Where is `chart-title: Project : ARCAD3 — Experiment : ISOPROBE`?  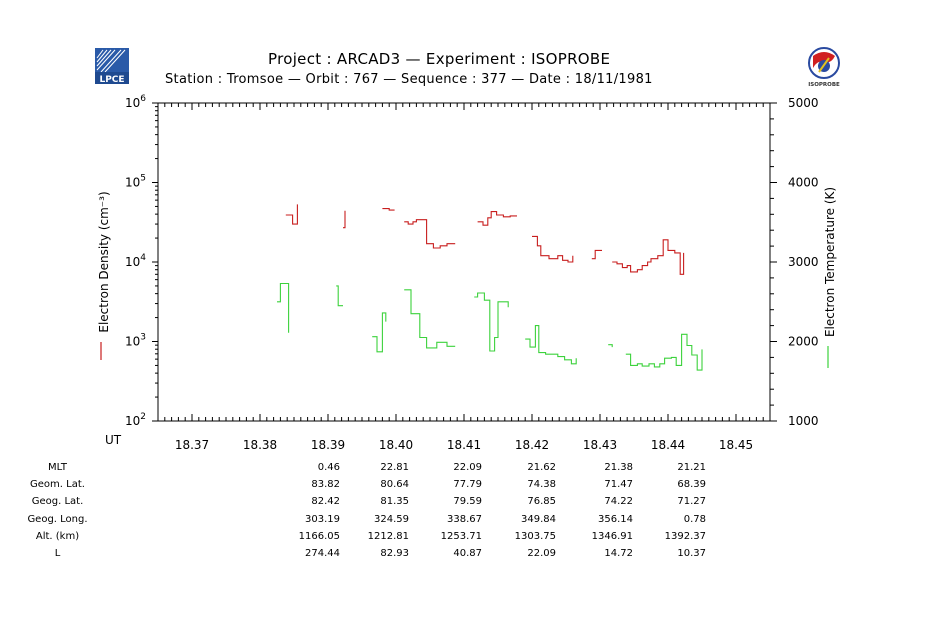
chart-title: Project : ARCAD3 — Experiment : ISOPROBE is located at coordinates (439, 59).